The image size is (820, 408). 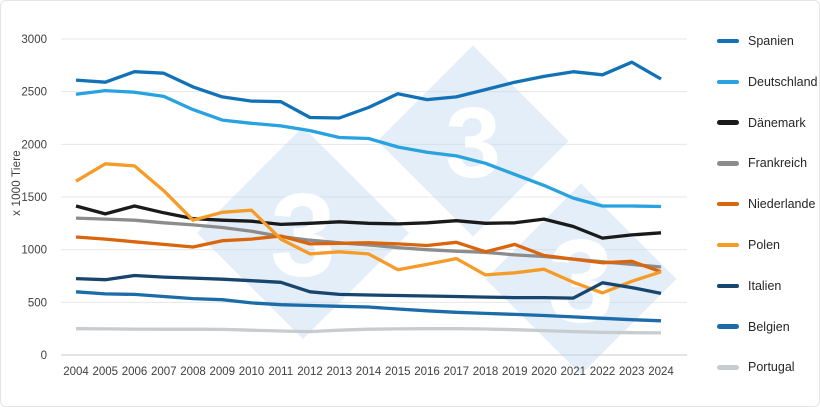 I want to click on x-tick-label: 2010, so click(x=252, y=372).